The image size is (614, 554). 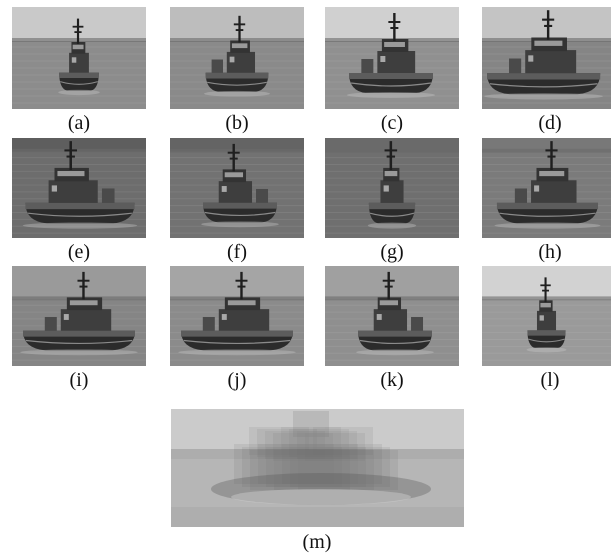 I want to click on boat-photo-e, so click(x=79, y=188).